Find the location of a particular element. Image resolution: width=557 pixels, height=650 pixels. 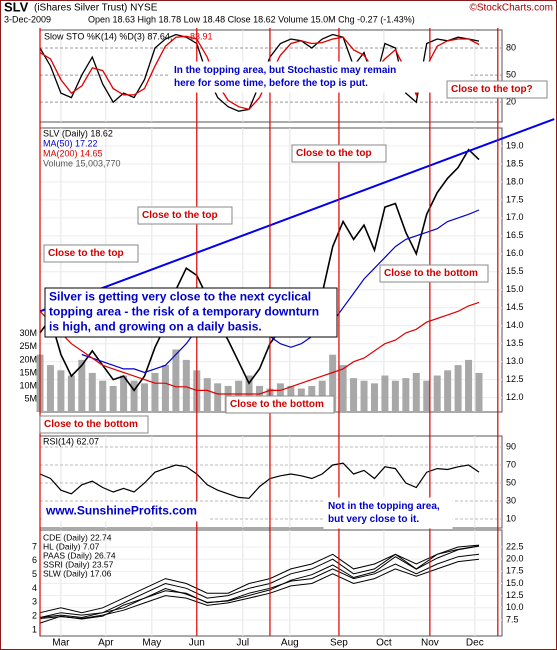

y-tick-label: 16.0 is located at coordinates (515, 253).